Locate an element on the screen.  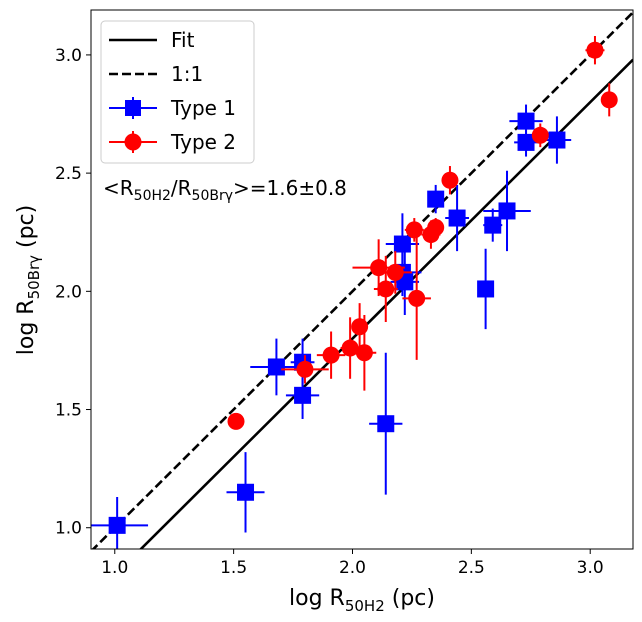
legend-box is located at coordinates (177, 92).